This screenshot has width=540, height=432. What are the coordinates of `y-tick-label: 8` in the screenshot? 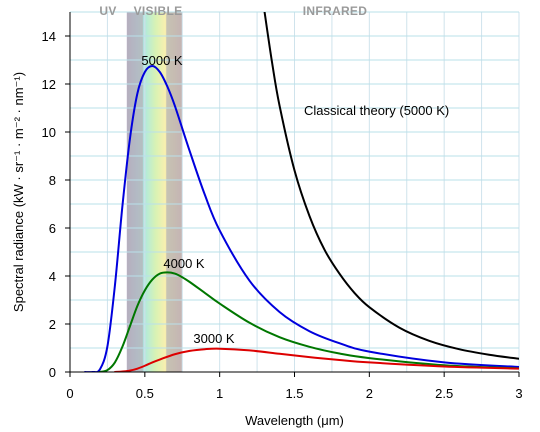 It's located at (52, 180).